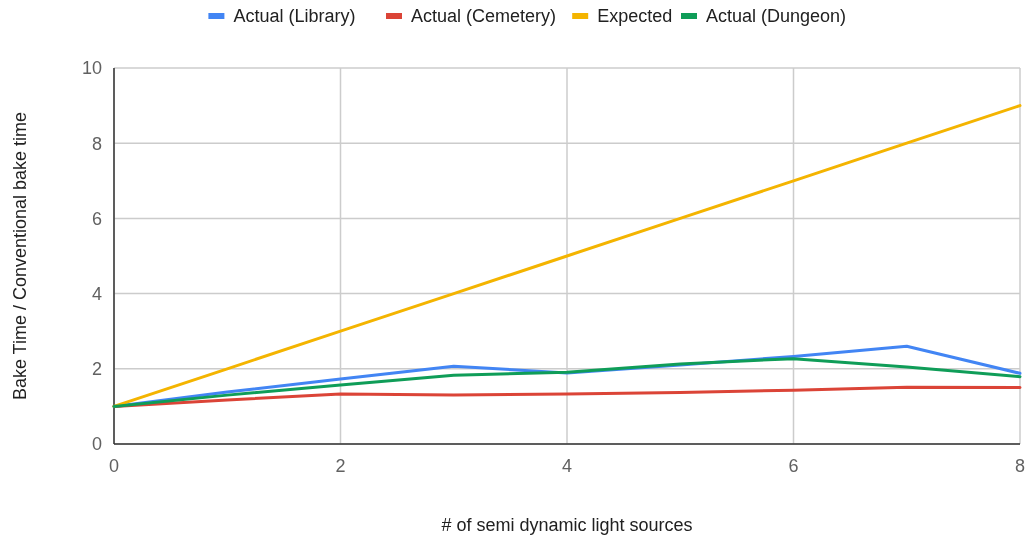  What do you see at coordinates (96, 444) in the screenshot?
I see `y-tick-label: 0` at bounding box center [96, 444].